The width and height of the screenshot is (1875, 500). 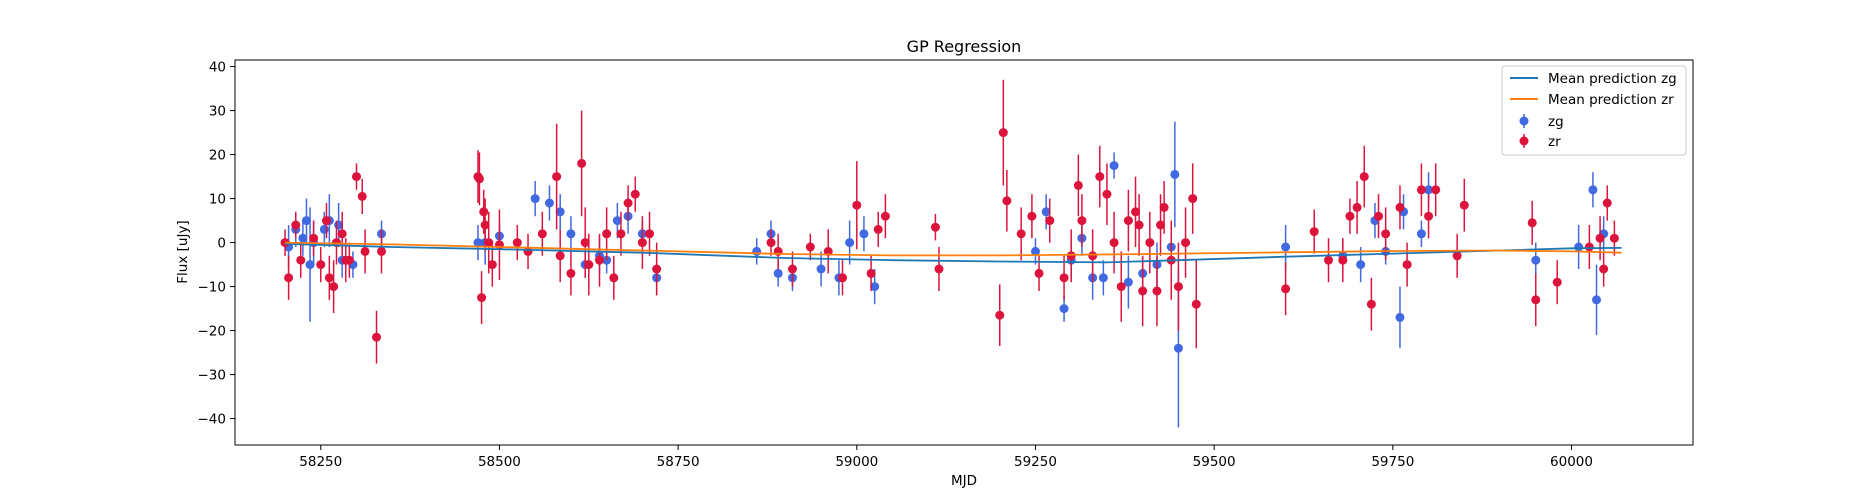 I want to click on mean-prediction-lines, so click(x=953, y=252).